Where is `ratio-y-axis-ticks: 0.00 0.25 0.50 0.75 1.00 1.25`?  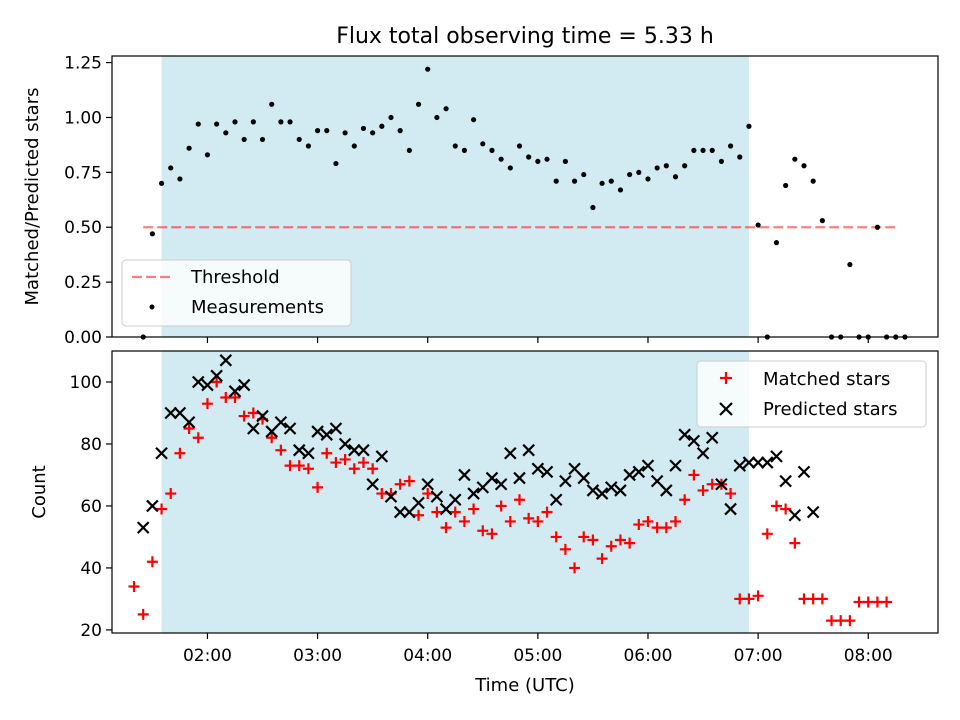
ratio-y-axis-ticks: 0.00 0.25 0.50 0.75 1.00 1.25 is located at coordinates (88, 201).